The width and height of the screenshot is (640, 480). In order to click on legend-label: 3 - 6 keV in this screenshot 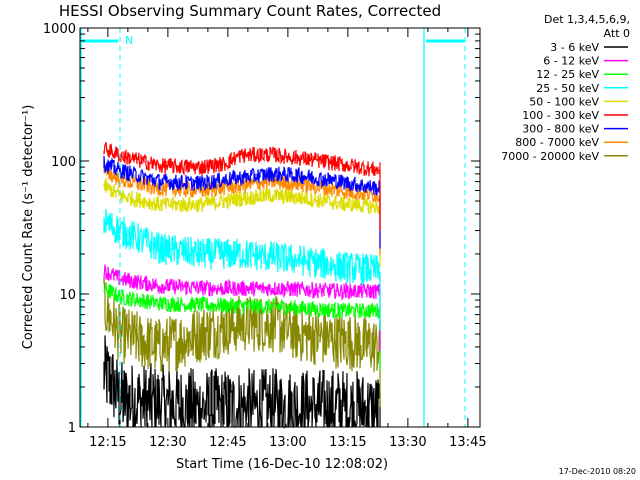, I will do `click(574, 47)`.